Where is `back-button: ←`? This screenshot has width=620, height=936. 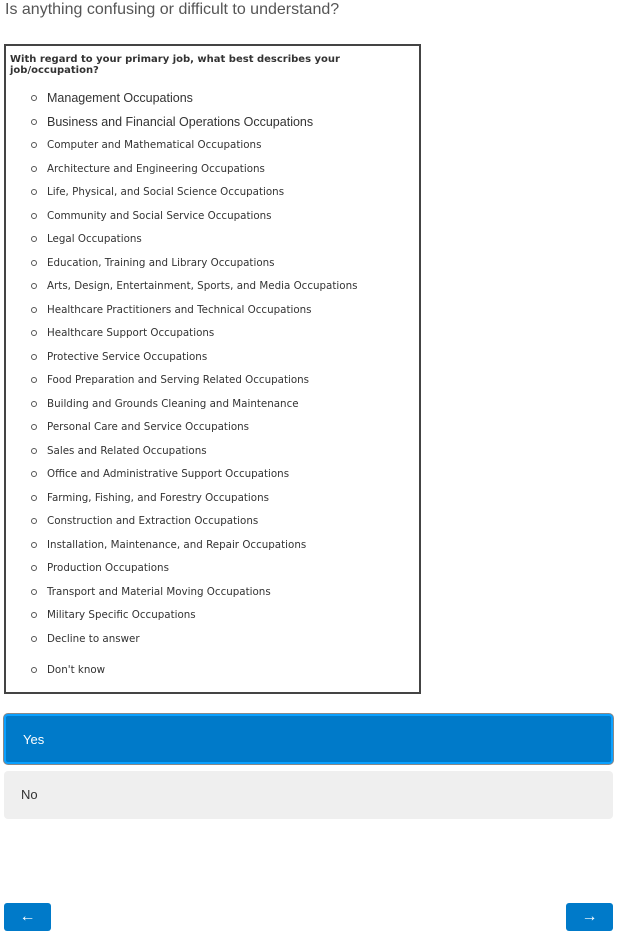
back-button: ← is located at coordinates (27, 917).